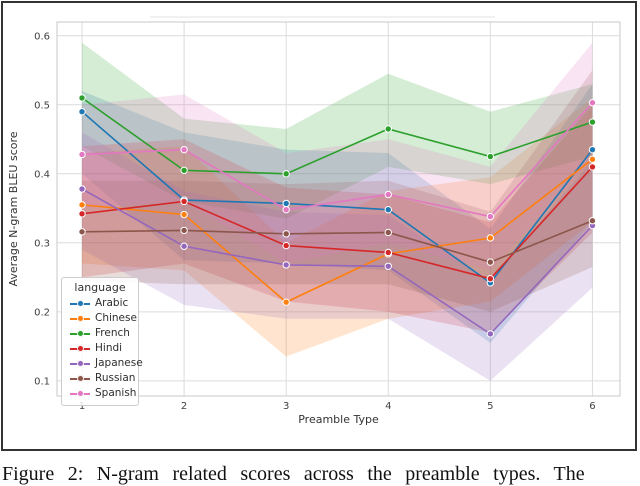 The height and width of the screenshot is (486, 640). I want to click on legend-item-chinese: Chinese, so click(101, 318).